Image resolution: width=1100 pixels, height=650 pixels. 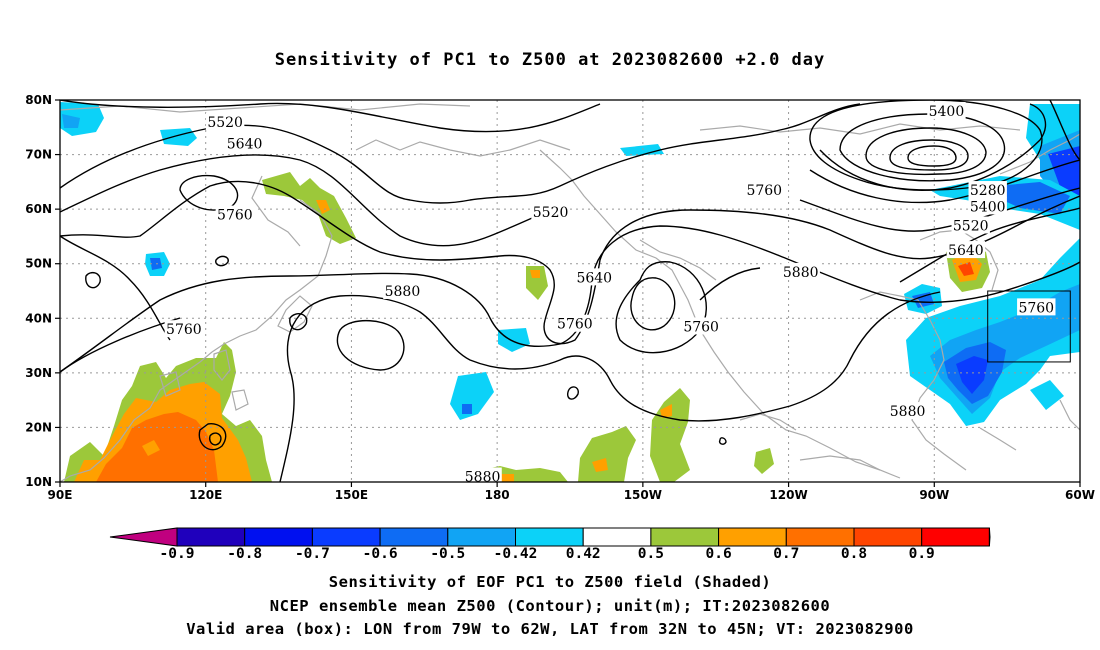 I want to click on colorbar-label: 0.7, so click(x=786, y=554).